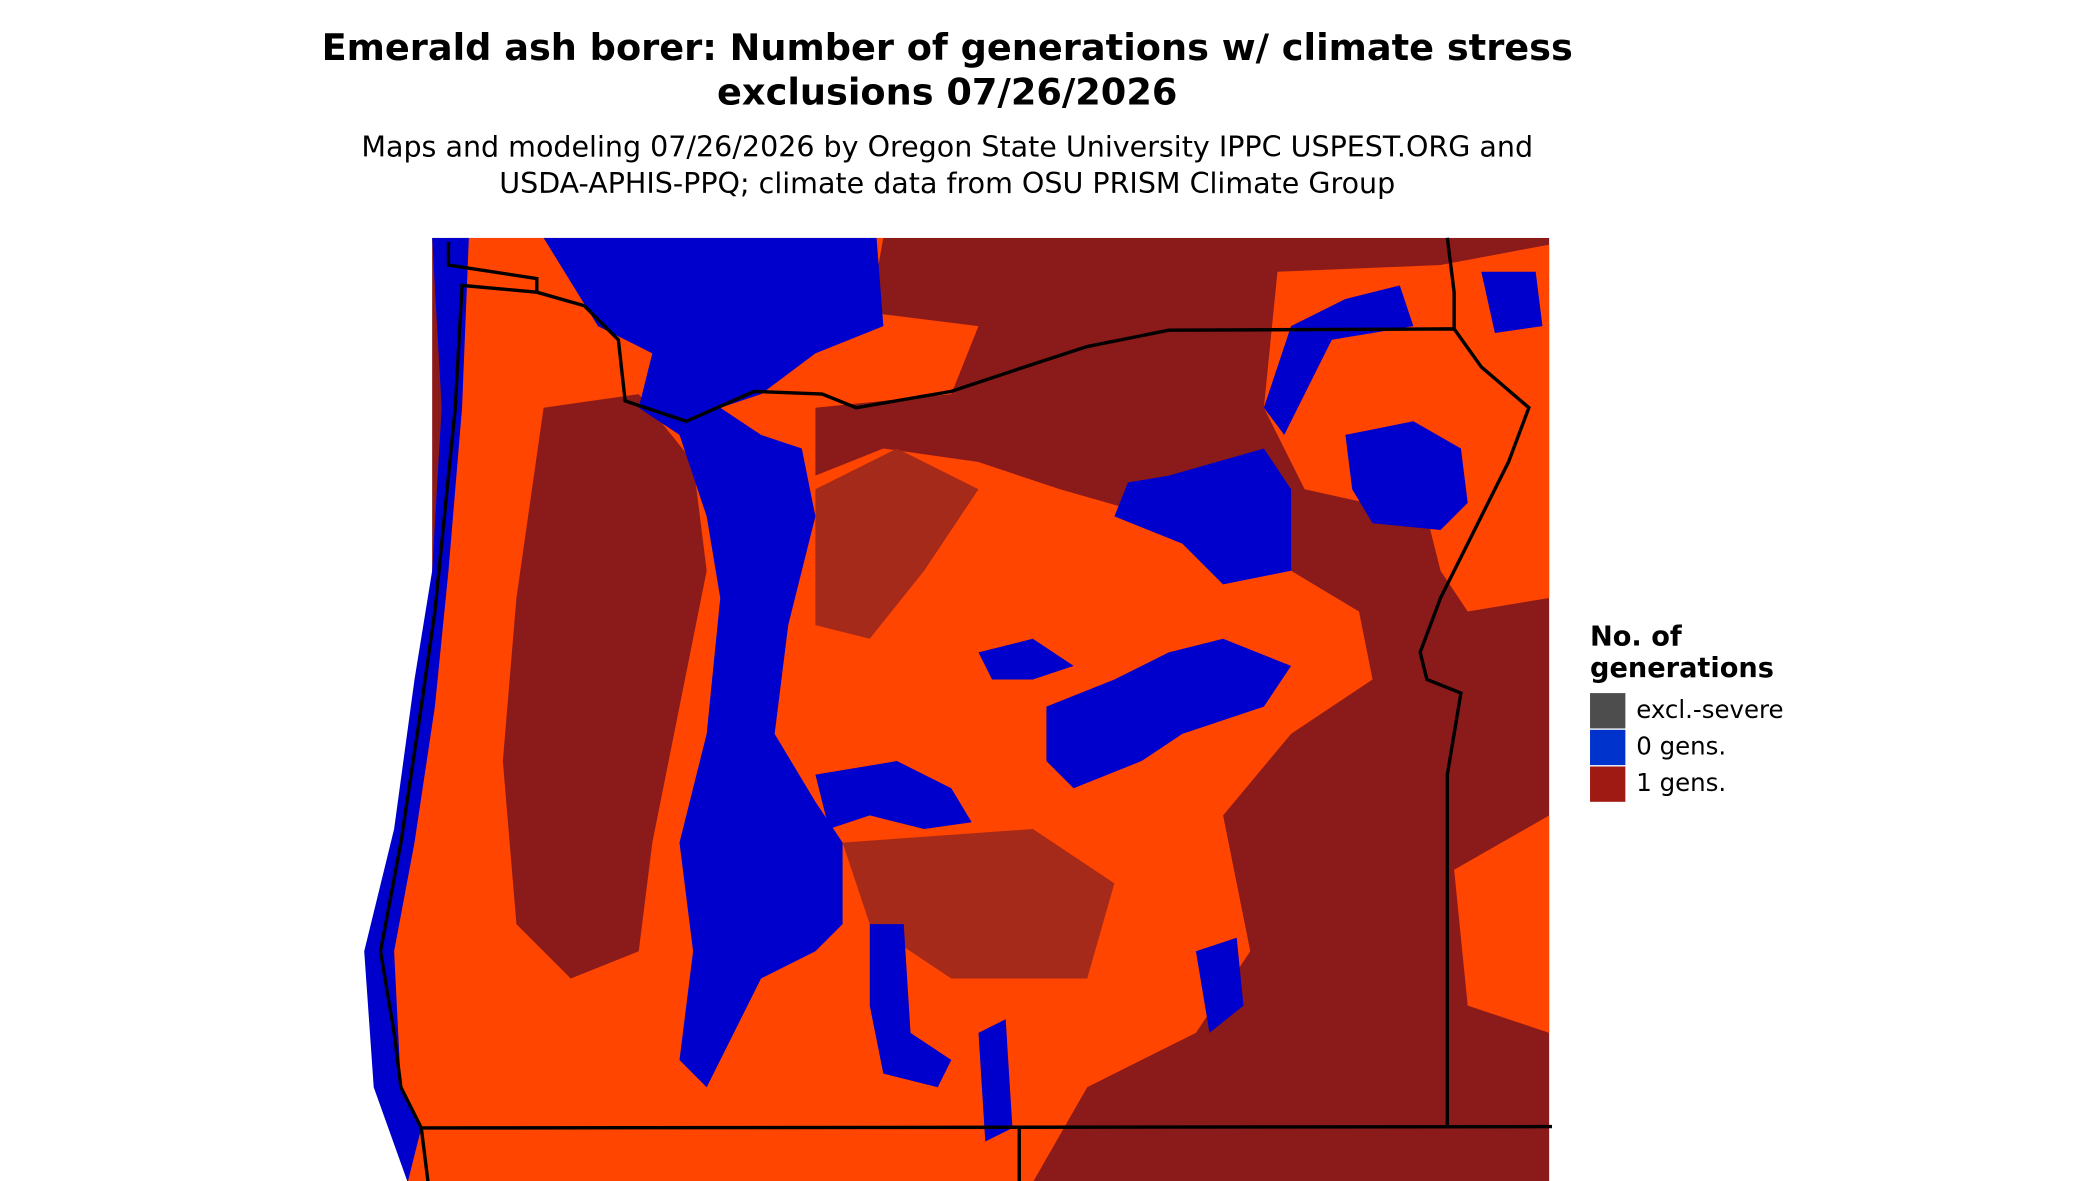 This screenshot has width=2100, height=1181. What do you see at coordinates (1682, 668) in the screenshot?
I see `legend-title: generations` at bounding box center [1682, 668].